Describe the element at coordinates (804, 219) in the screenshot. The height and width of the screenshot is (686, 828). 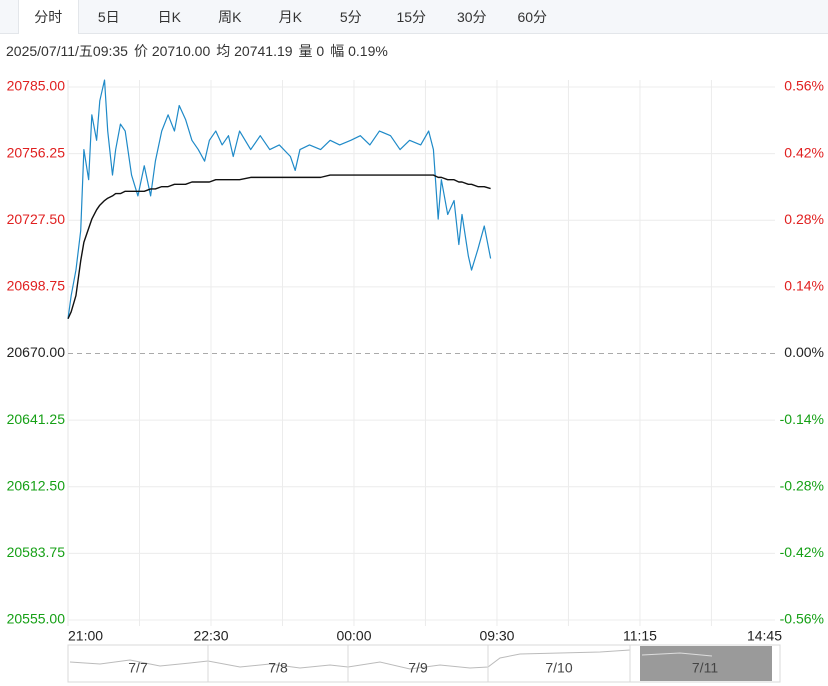
I see `y2-tick-label: 0.28%` at that location.